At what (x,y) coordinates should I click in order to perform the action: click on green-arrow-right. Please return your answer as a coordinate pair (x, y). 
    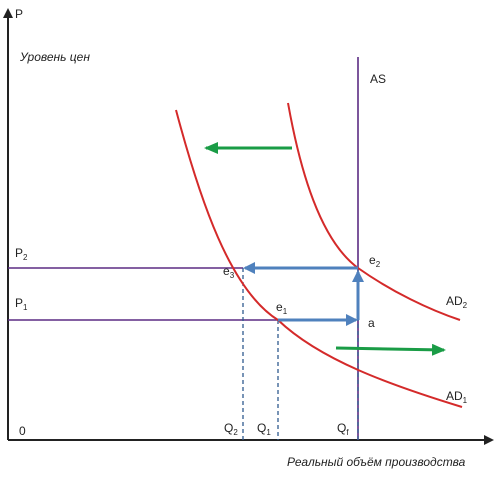
    Looking at the image, I should click on (390, 349).